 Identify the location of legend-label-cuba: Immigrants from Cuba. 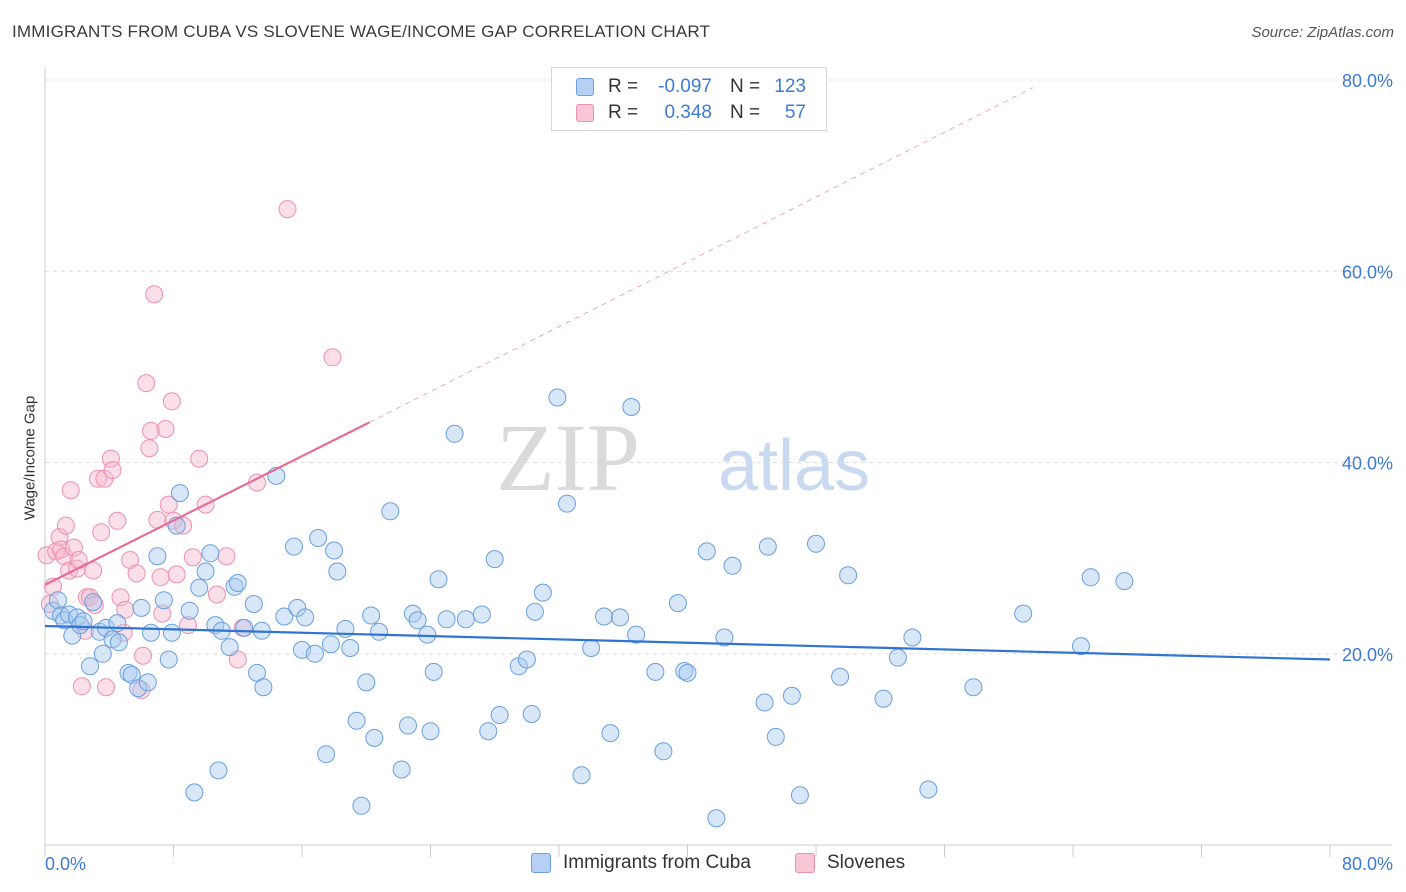
(657, 862).